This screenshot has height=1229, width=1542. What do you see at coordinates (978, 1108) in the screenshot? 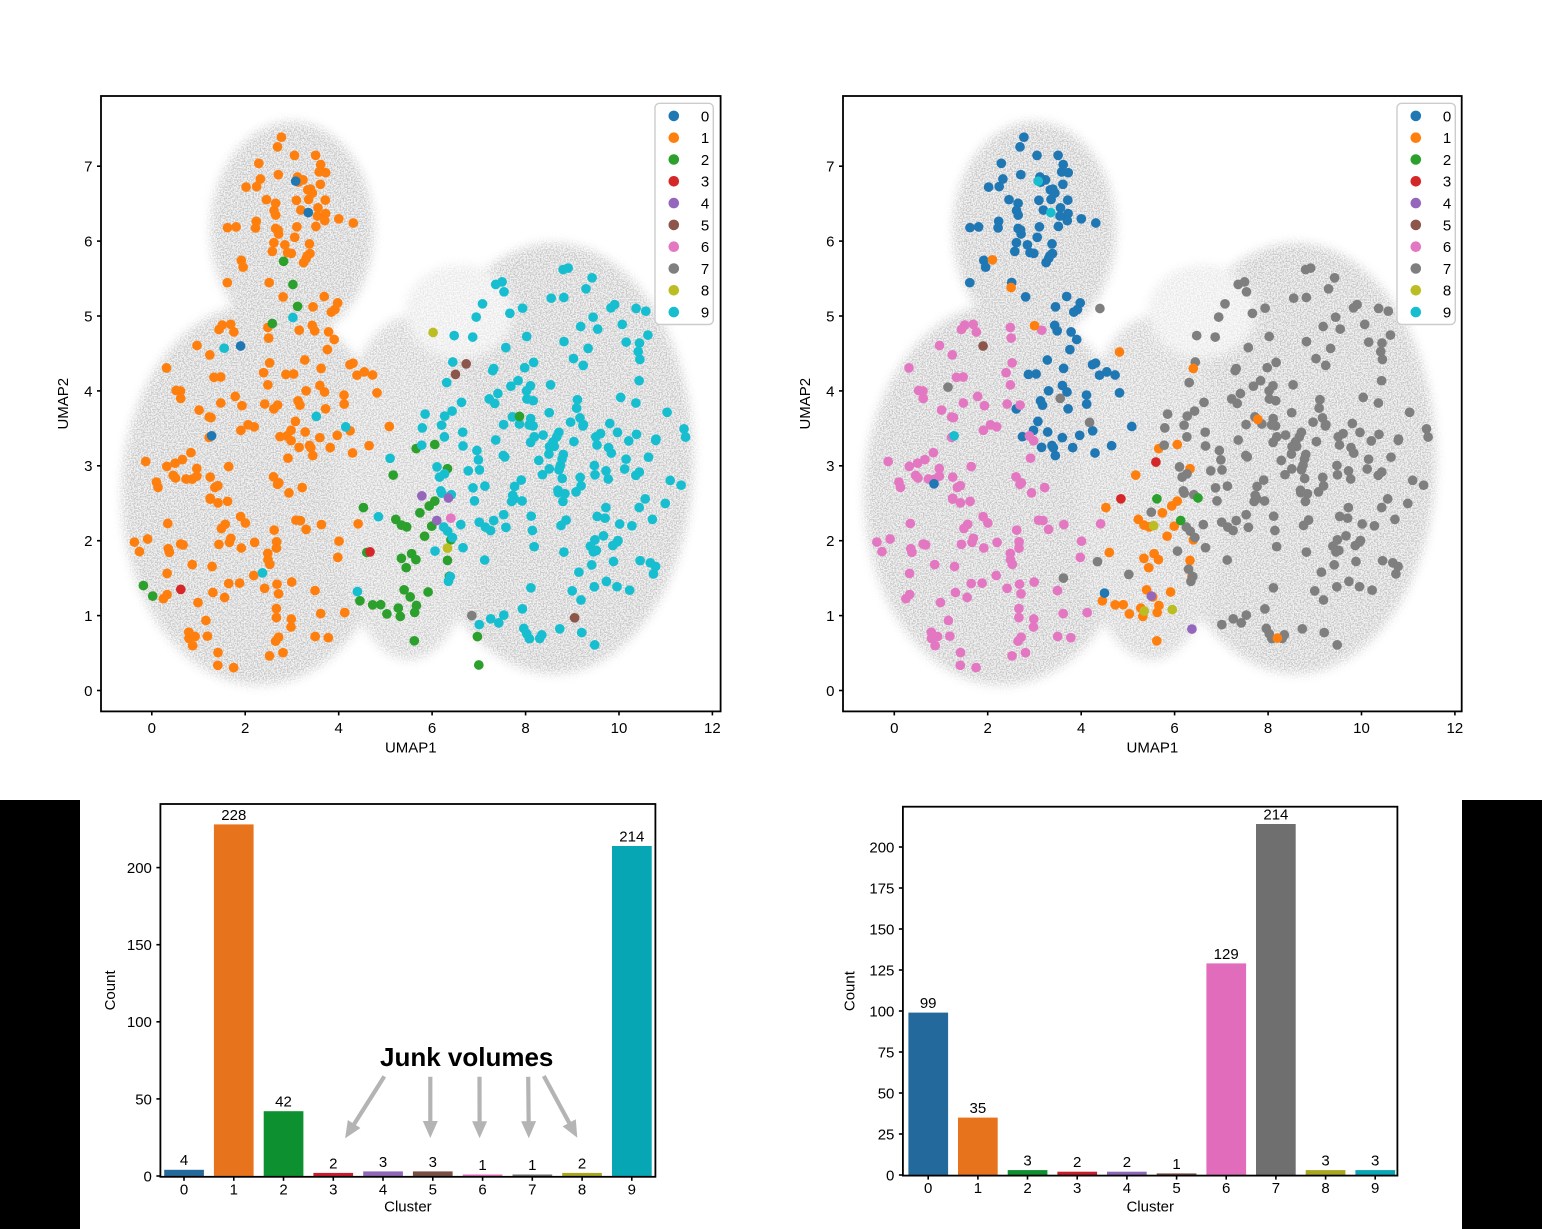
I see `svg-text: 35` at bounding box center [978, 1108].